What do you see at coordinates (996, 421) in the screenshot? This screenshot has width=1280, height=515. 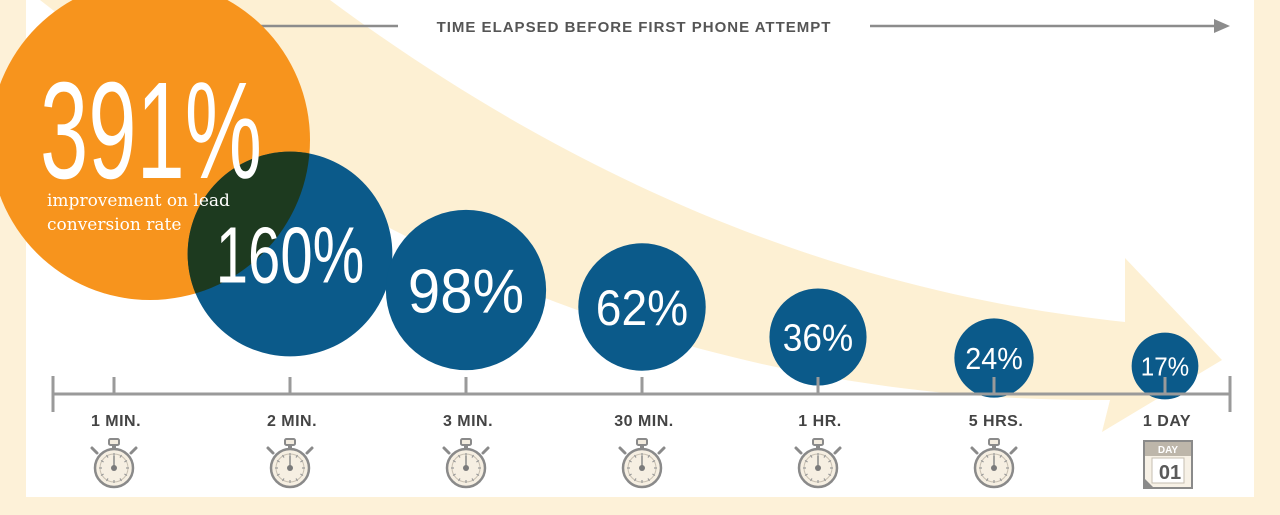 I see `tick-label-5: 5 HRS.` at bounding box center [996, 421].